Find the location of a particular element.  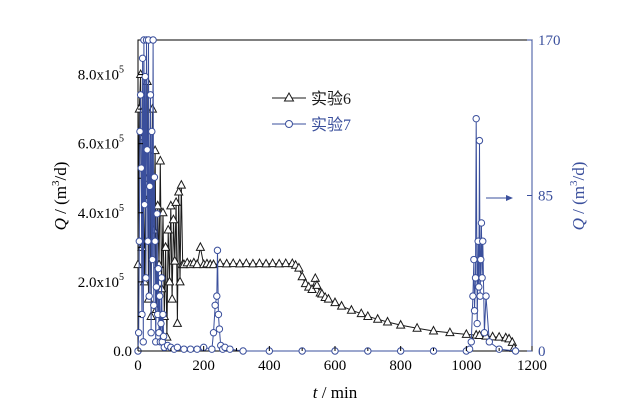

right-axis-arrow is located at coordinates (499, 198).